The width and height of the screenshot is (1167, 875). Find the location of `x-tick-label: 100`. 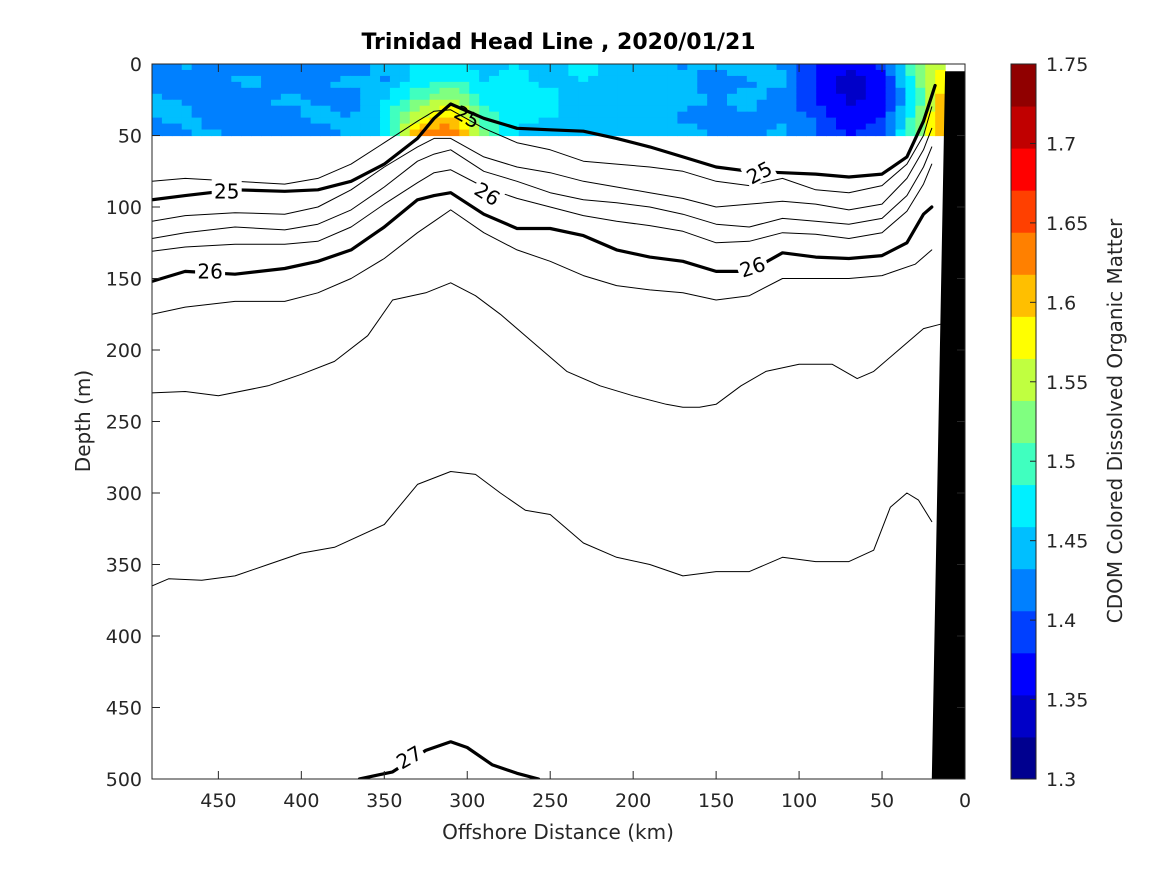

x-tick-label: 100 is located at coordinates (799, 801).